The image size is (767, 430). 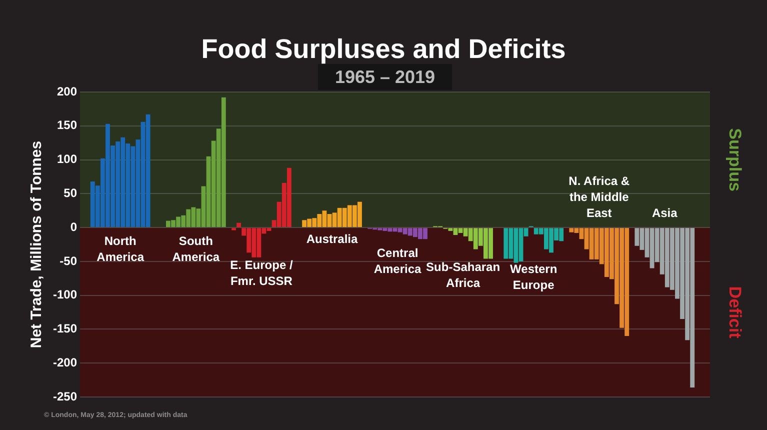 What do you see at coordinates (238, 225) in the screenshot?
I see `bar` at bounding box center [238, 225].